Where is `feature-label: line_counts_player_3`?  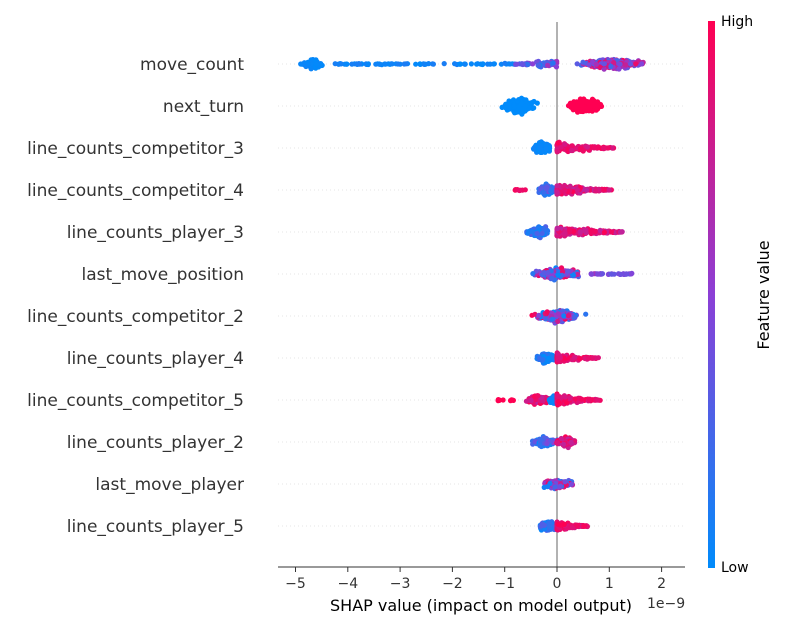 feature-label: line_counts_player_3 is located at coordinates (155, 233).